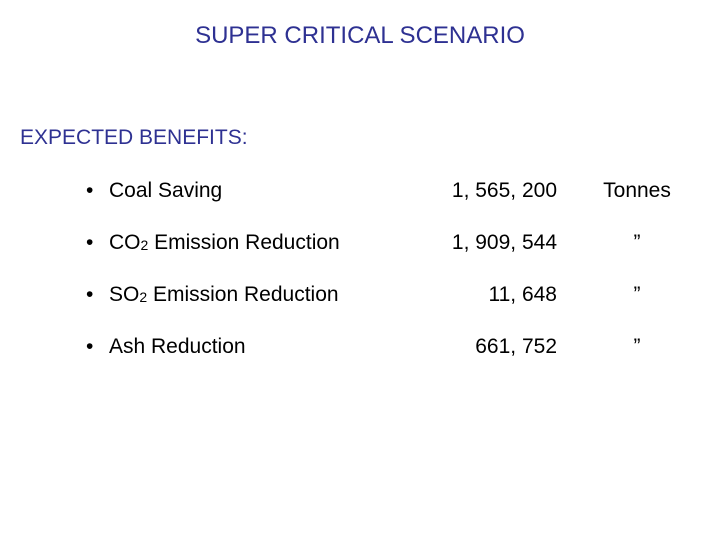 Image resolution: width=720 pixels, height=540 pixels. I want to click on benefit-row: • CO2 Emission Reduction 1, 909, 544 ”, so click(360, 246).